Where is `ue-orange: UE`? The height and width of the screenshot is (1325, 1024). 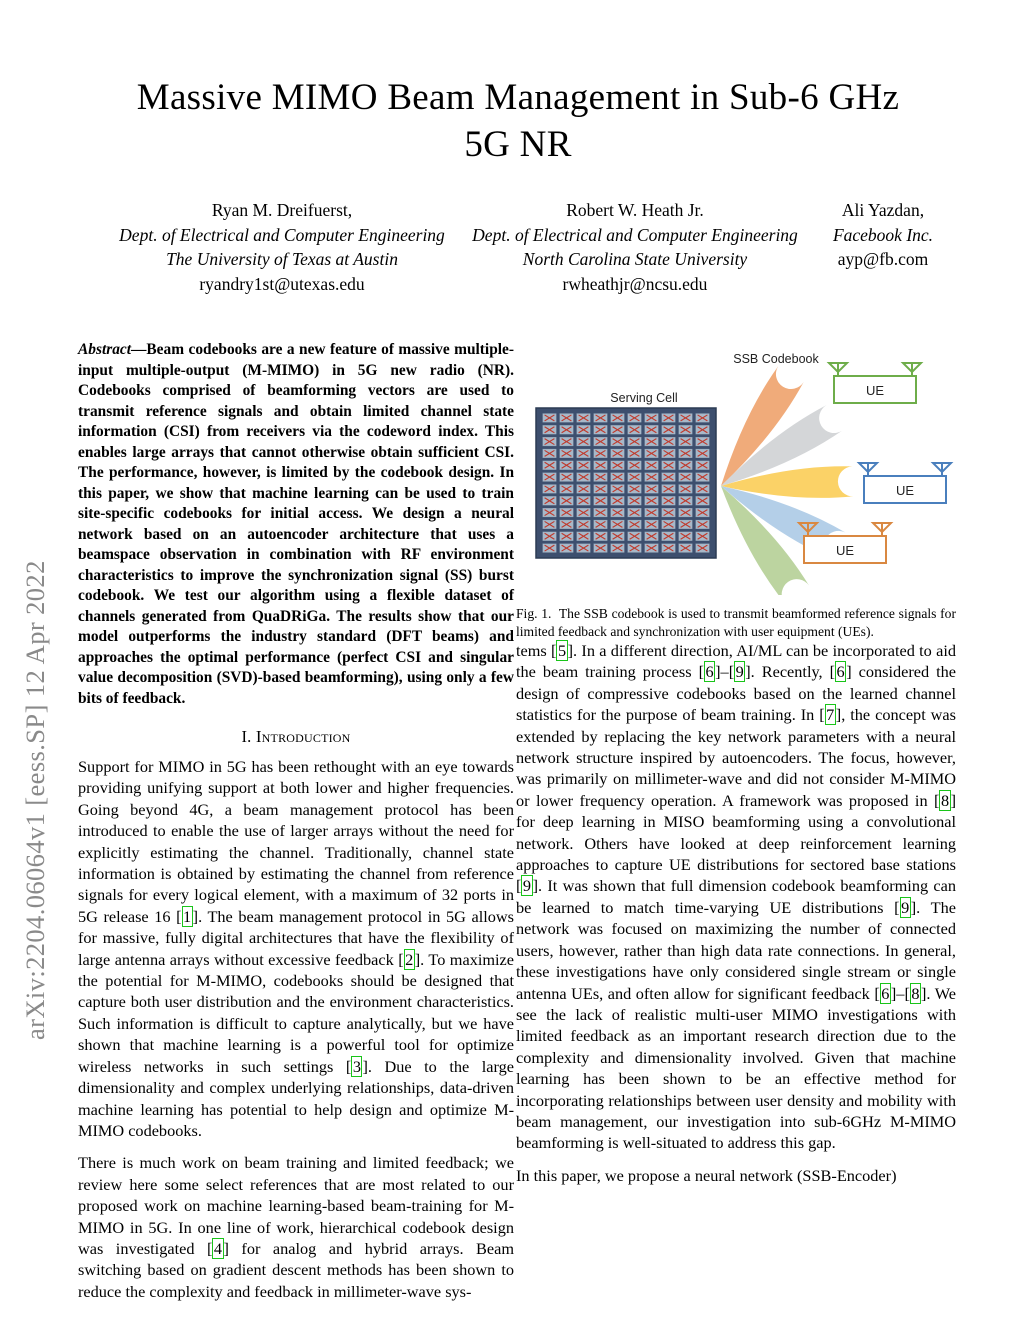 ue-orange: UE is located at coordinates (845, 543).